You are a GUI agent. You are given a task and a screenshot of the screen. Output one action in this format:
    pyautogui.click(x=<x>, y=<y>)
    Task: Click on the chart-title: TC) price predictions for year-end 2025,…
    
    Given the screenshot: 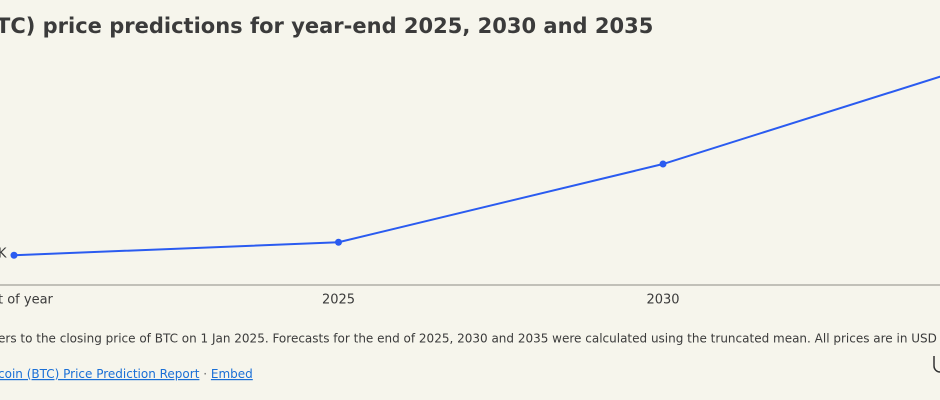 What is the action you would take?
    pyautogui.click(x=326, y=26)
    